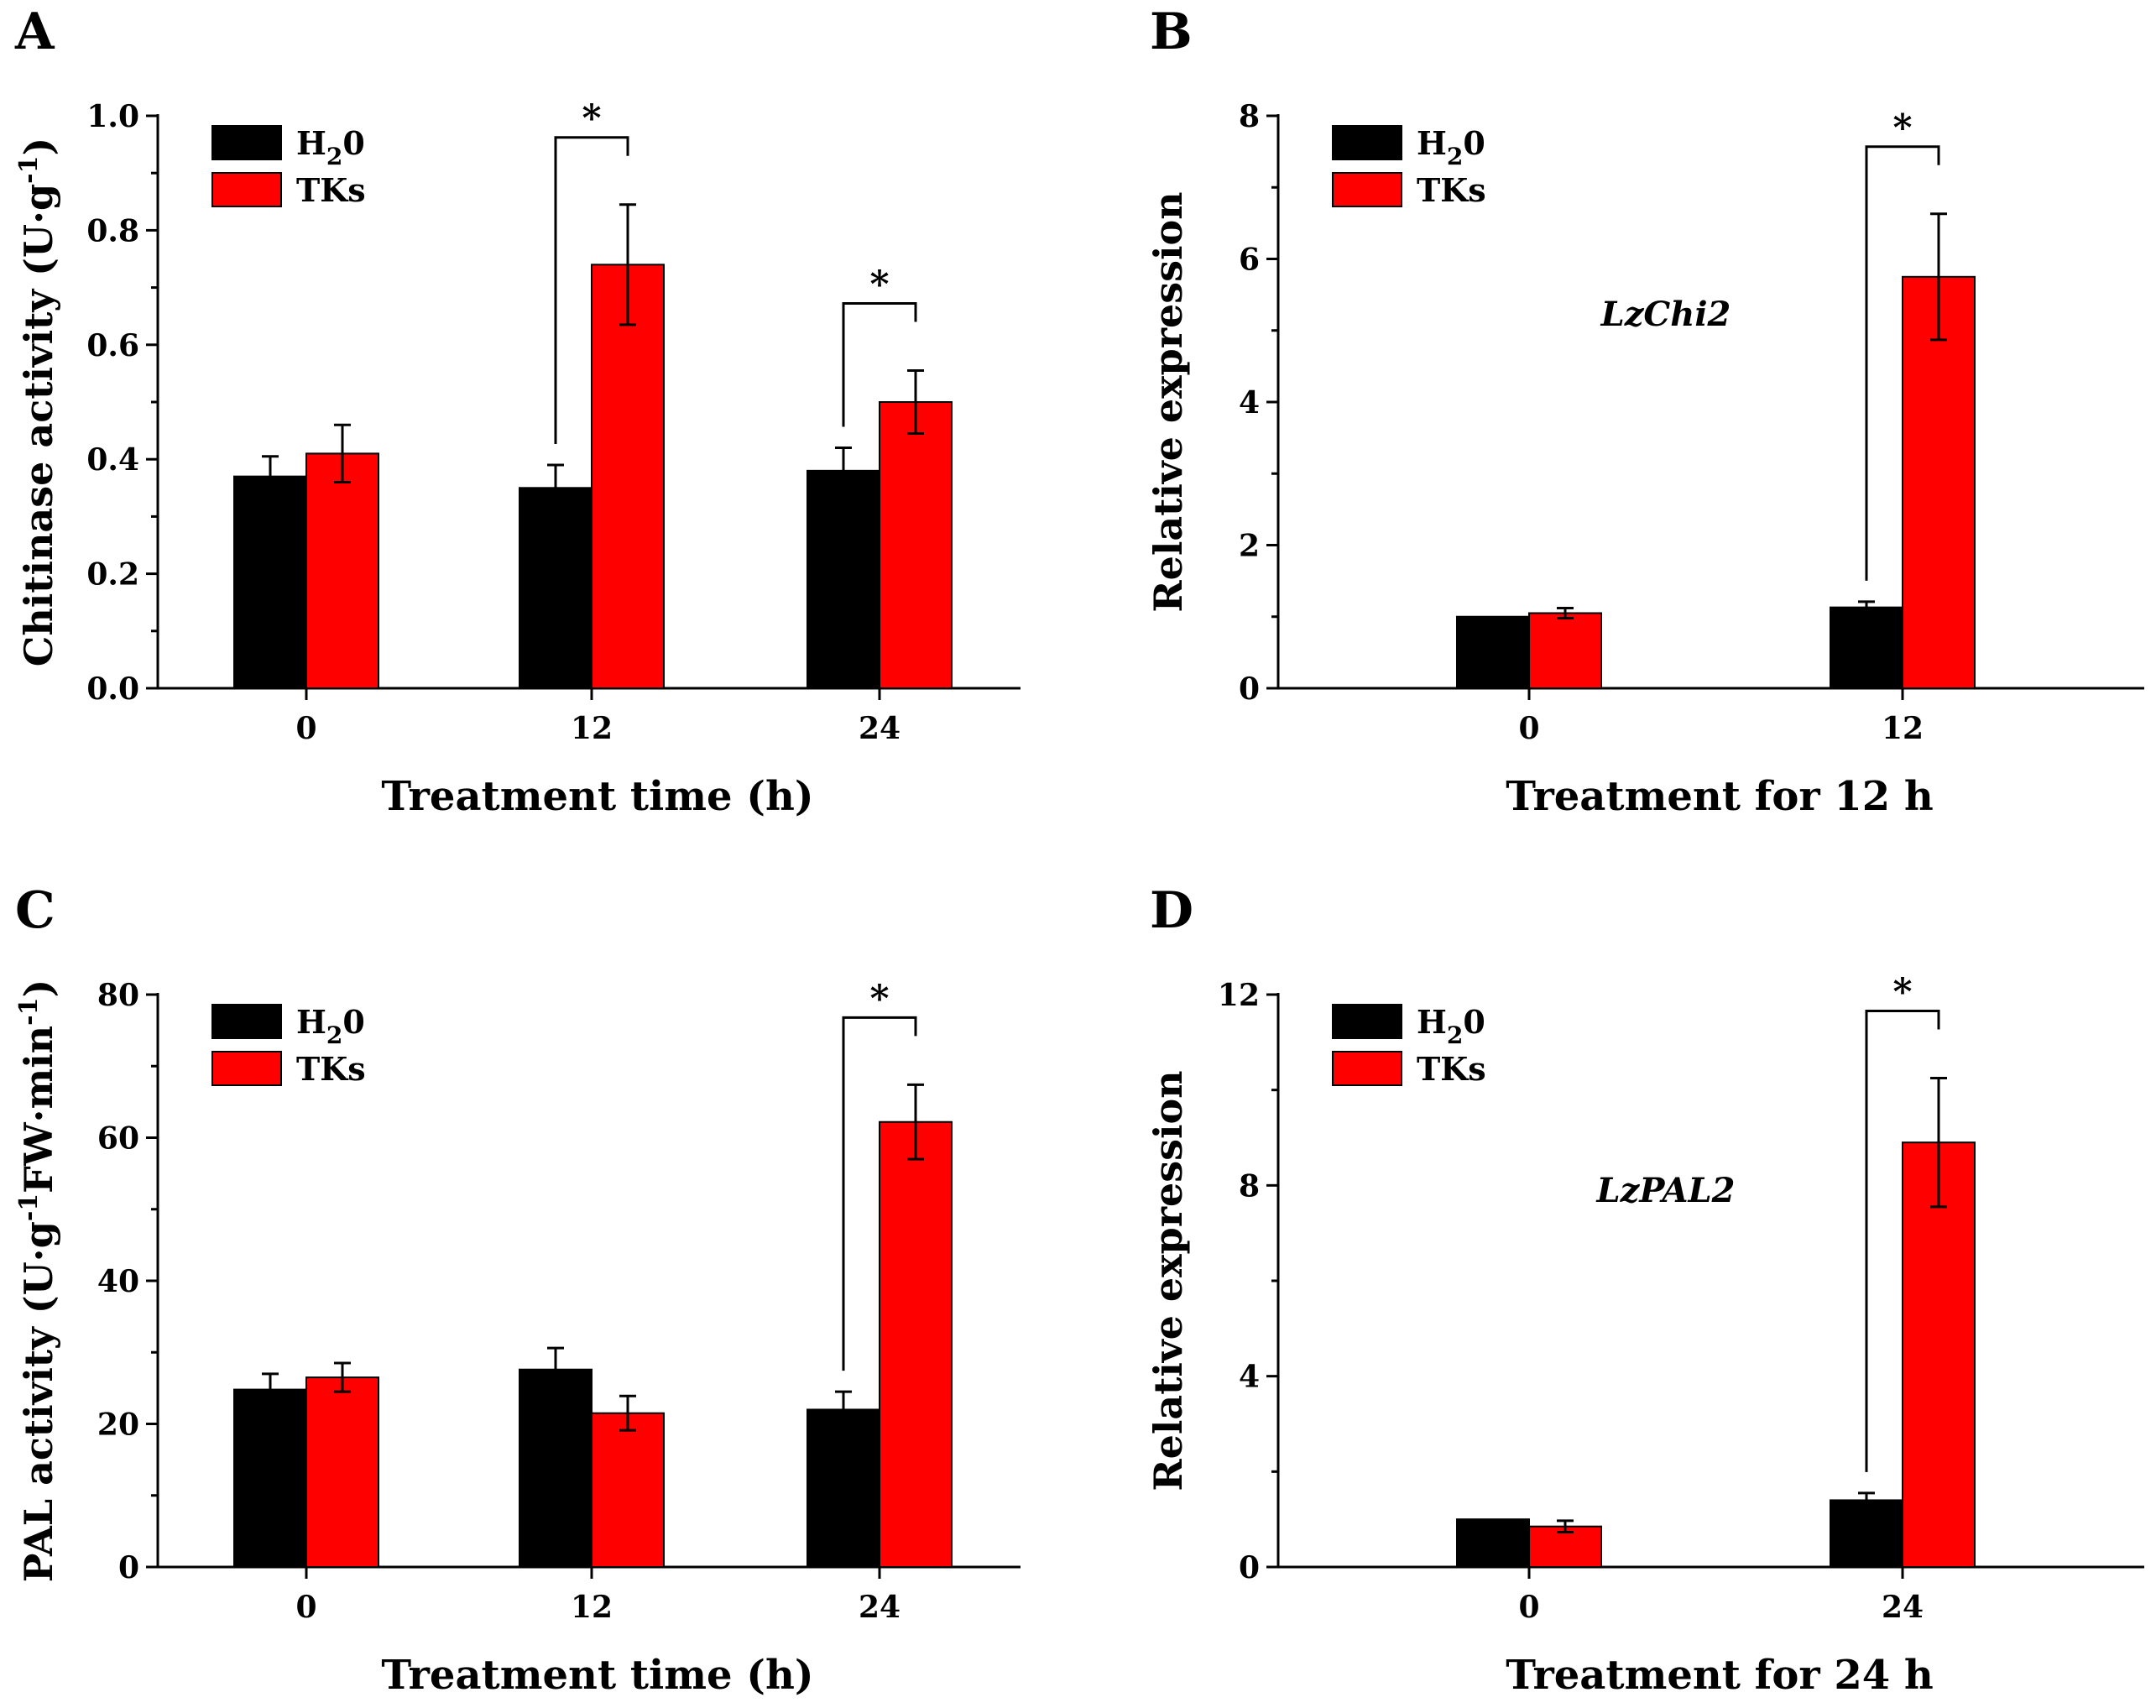  I want to click on y-tick-label: 0.8, so click(112, 230).